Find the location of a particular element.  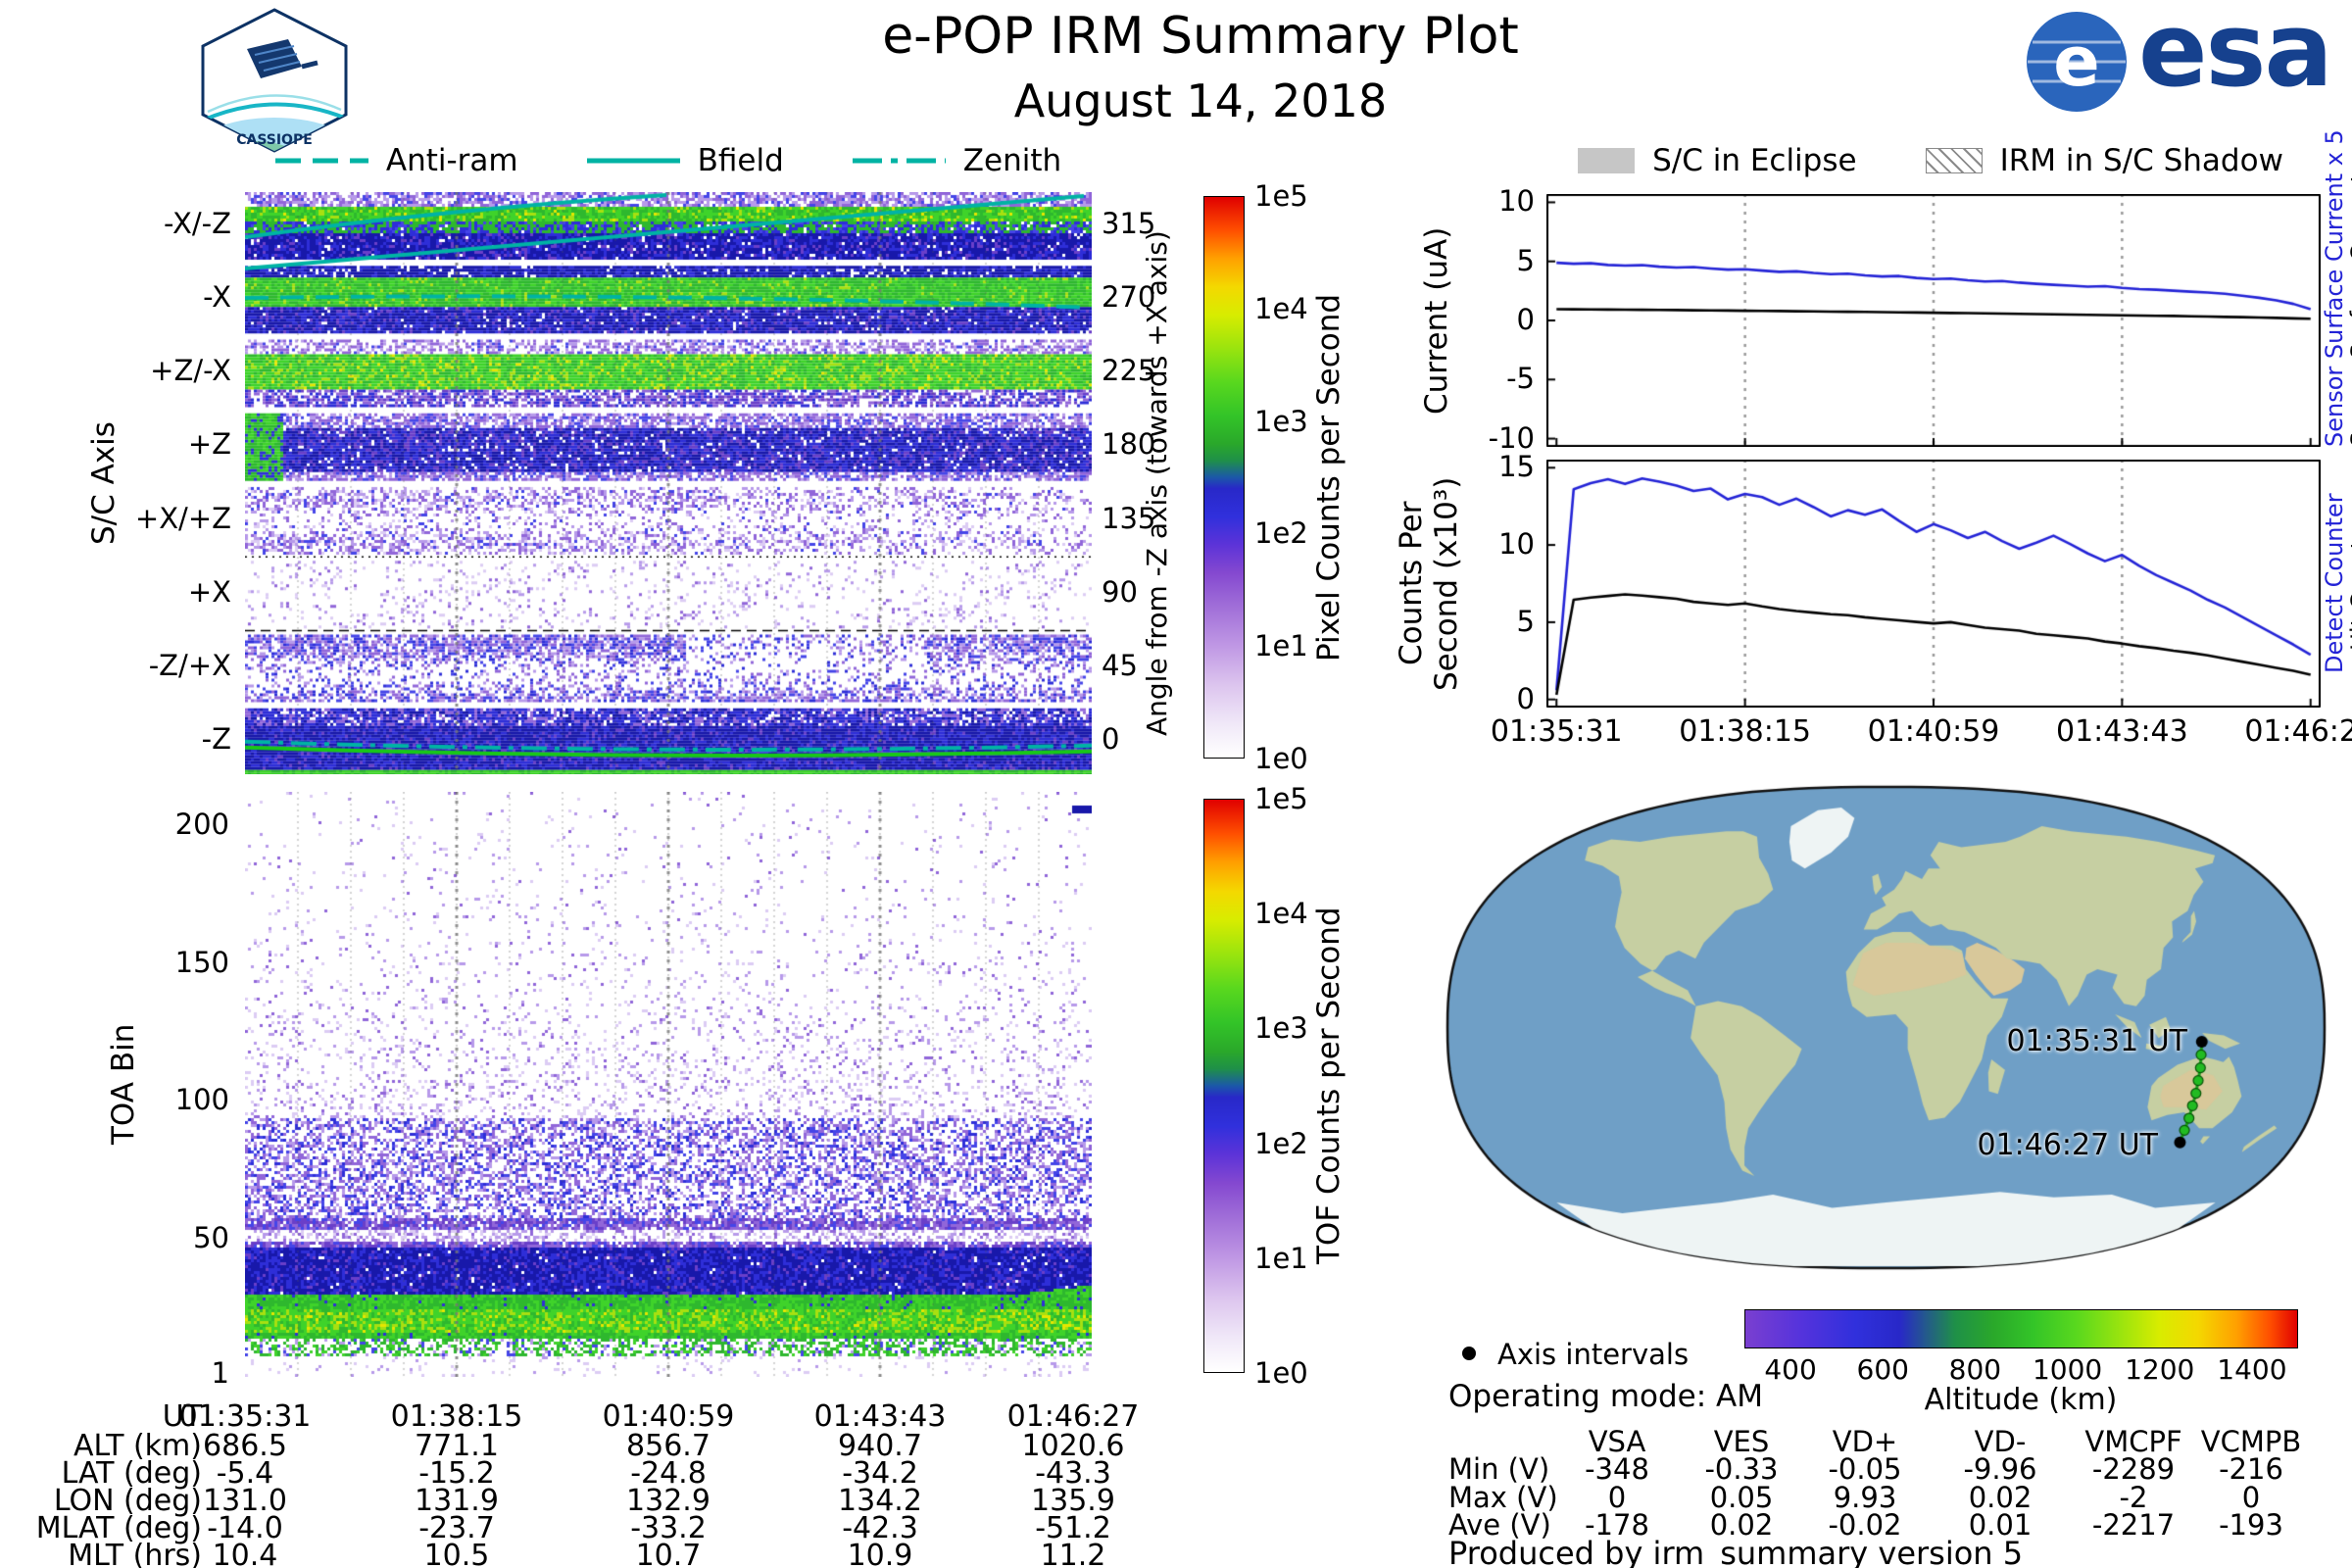

legend-label: Bfield is located at coordinates (740, 160).